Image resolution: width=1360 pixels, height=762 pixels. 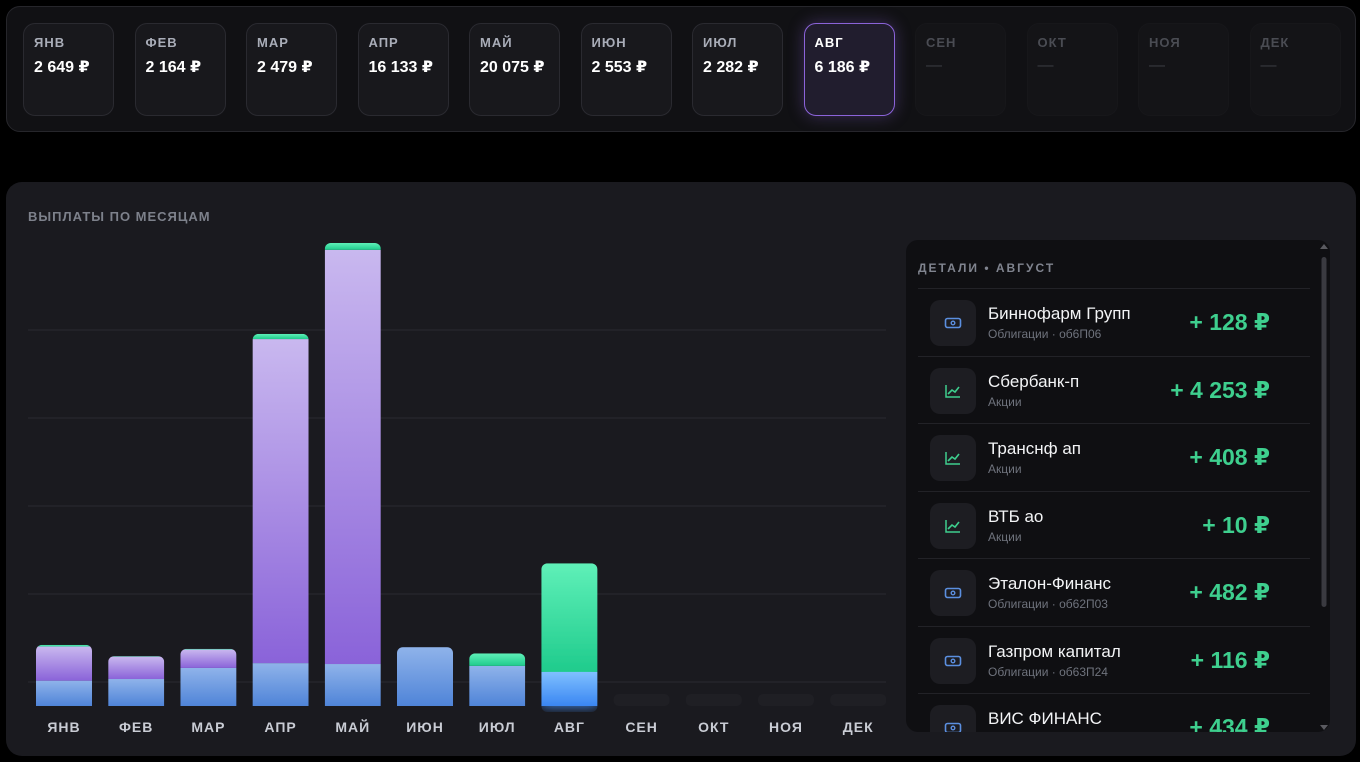 What do you see at coordinates (1048, 671) in the screenshot?
I see `detail-subtitle: Облигации · об63П24` at bounding box center [1048, 671].